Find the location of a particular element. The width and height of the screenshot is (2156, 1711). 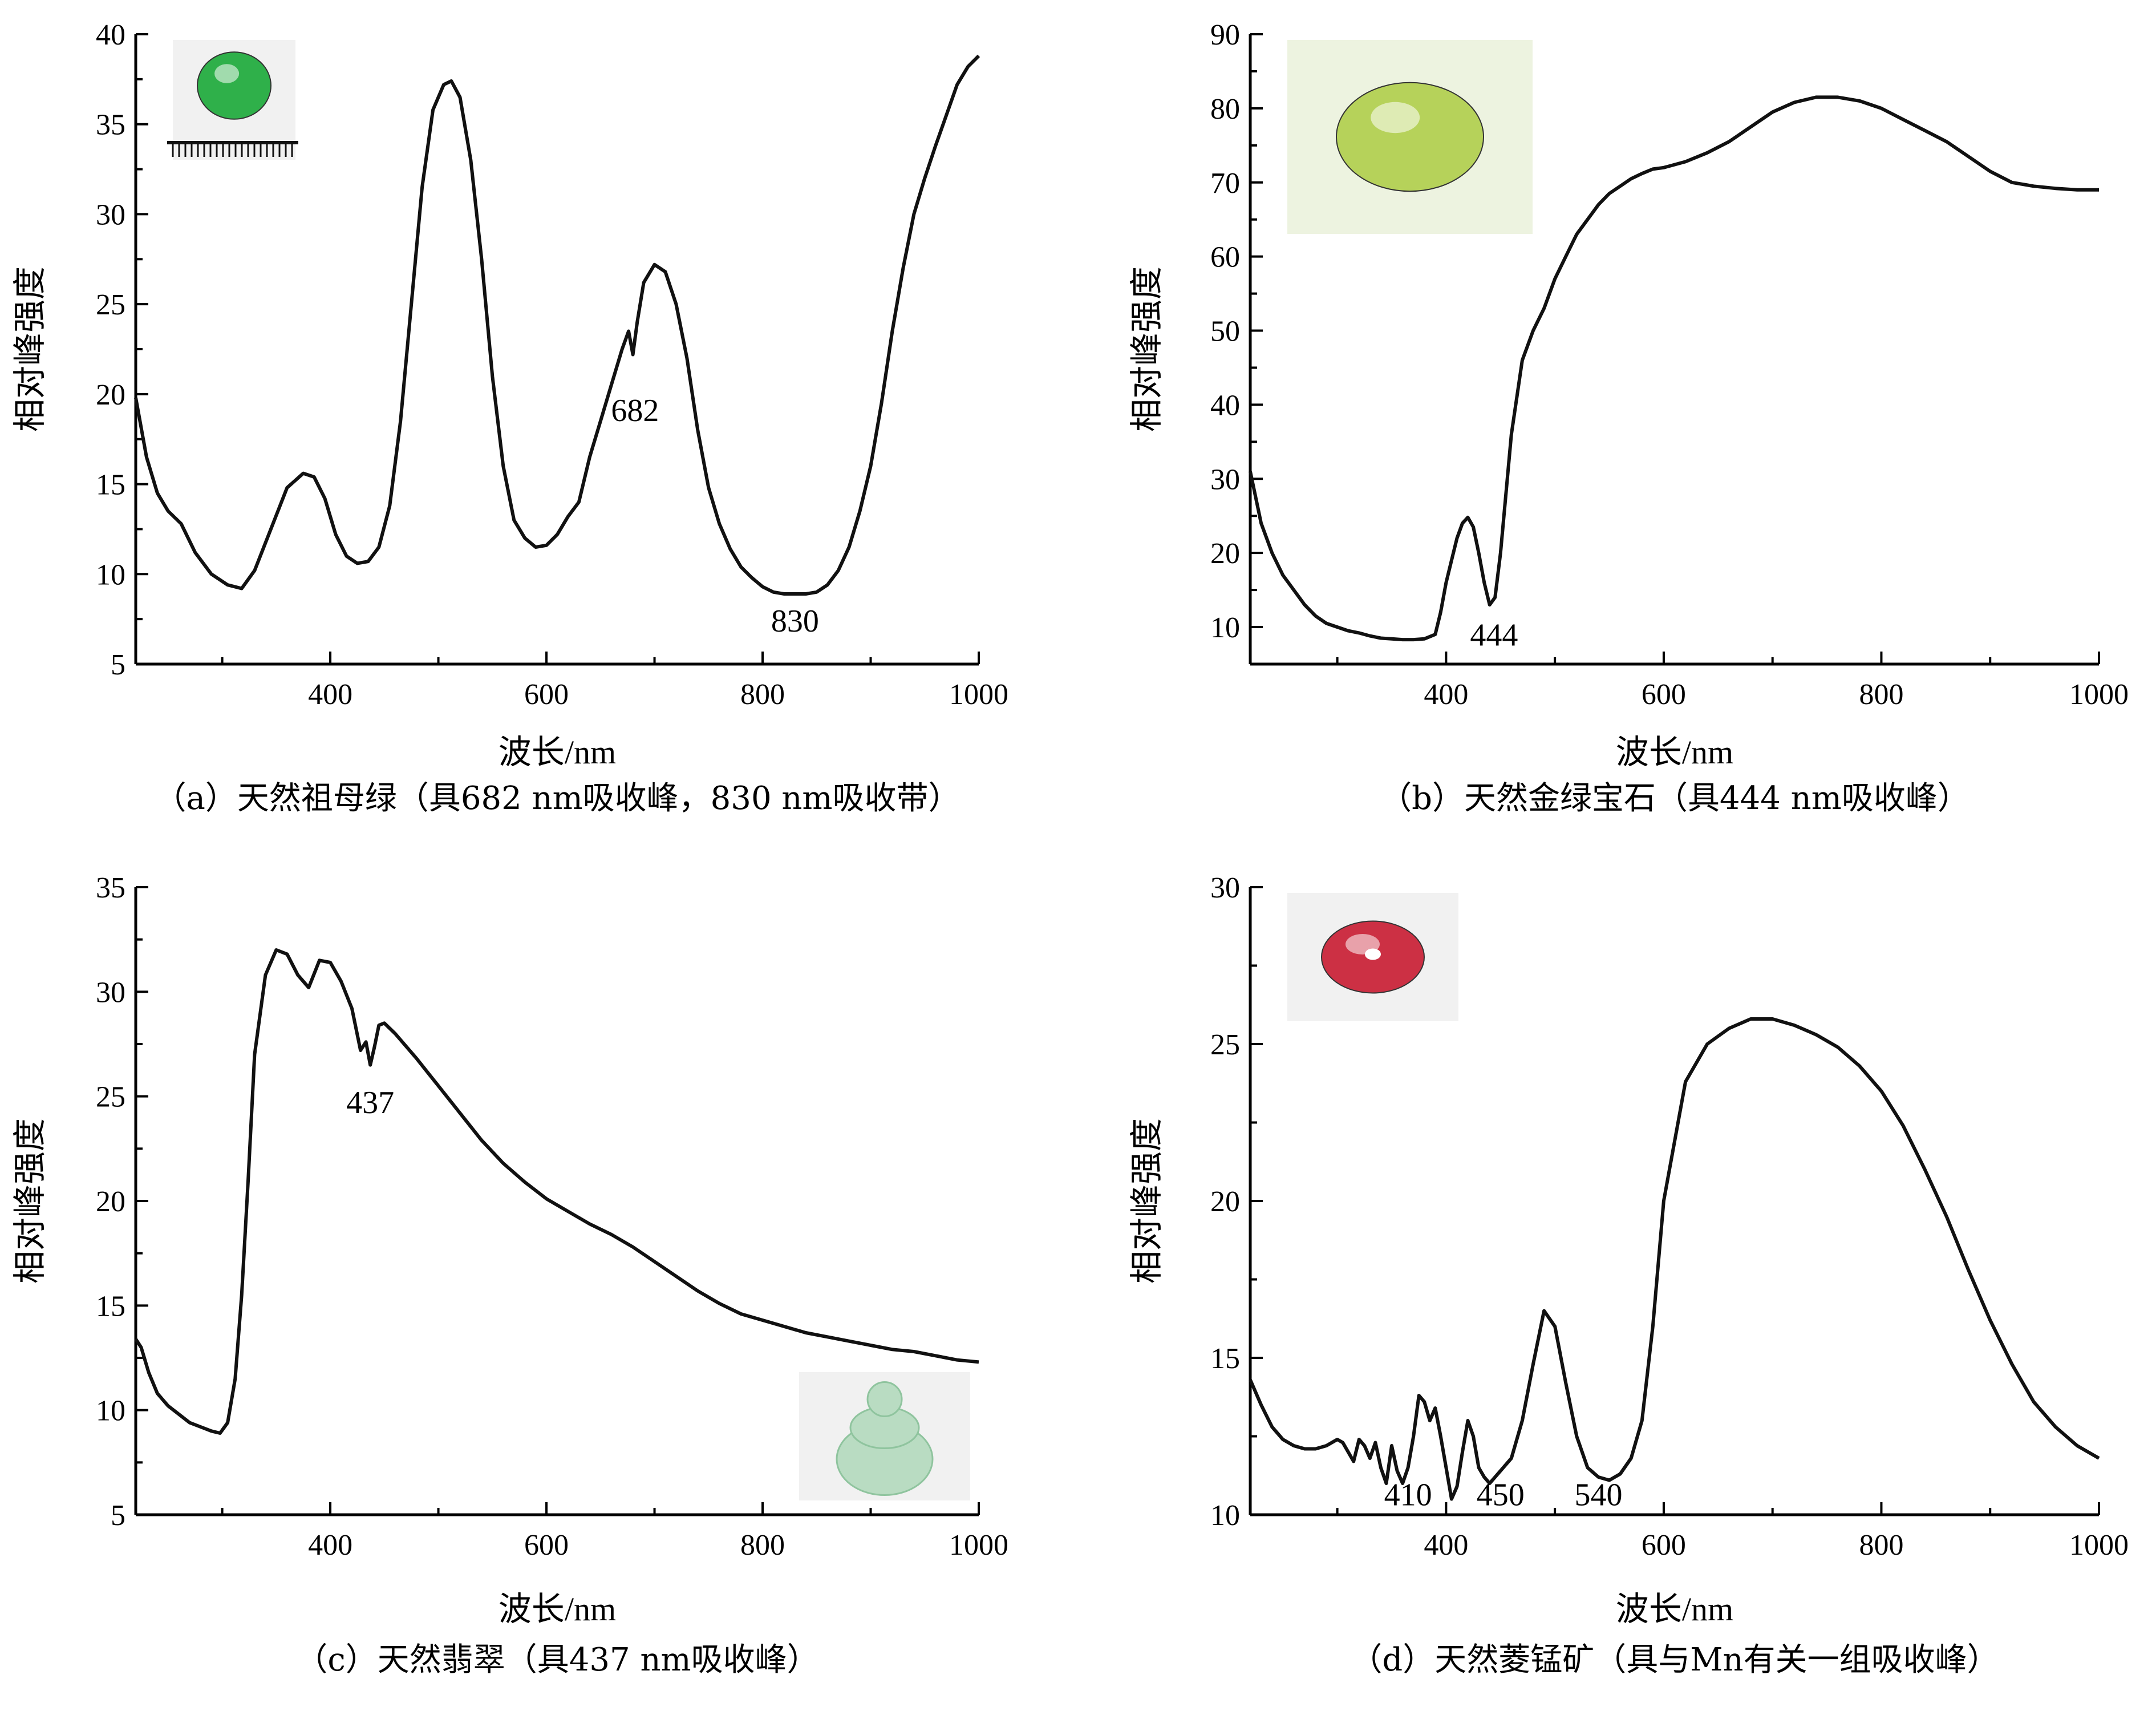

y-tick-label: 90 is located at coordinates (1225, 35).